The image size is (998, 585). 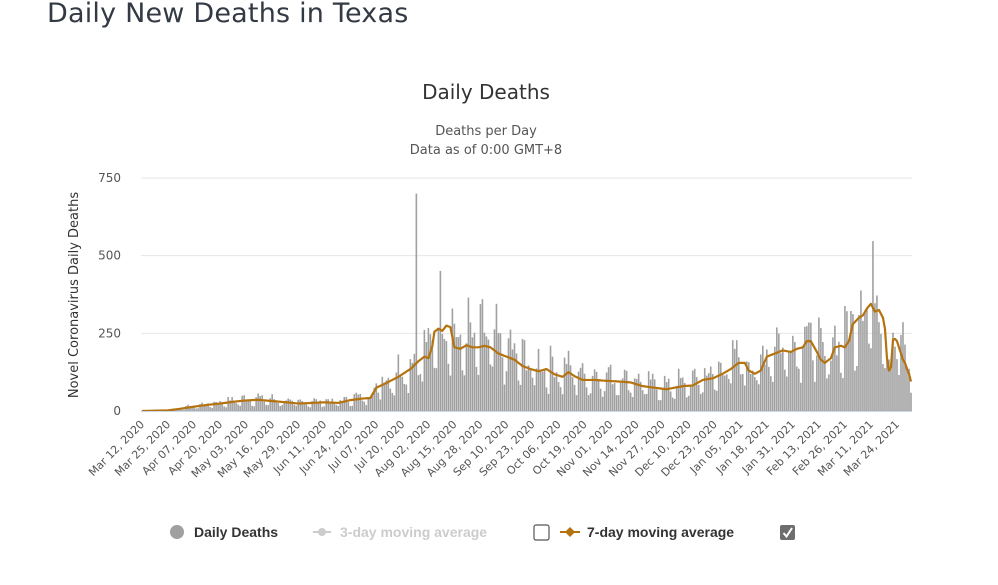 What do you see at coordinates (177, 532) in the screenshot?
I see `legend-circle-icon` at bounding box center [177, 532].